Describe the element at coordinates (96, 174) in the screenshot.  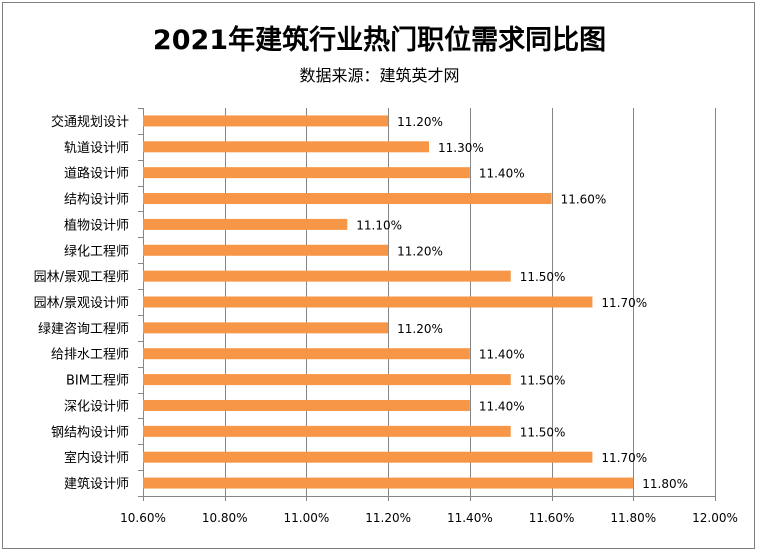
I see `category-label: 道路设计师` at that location.